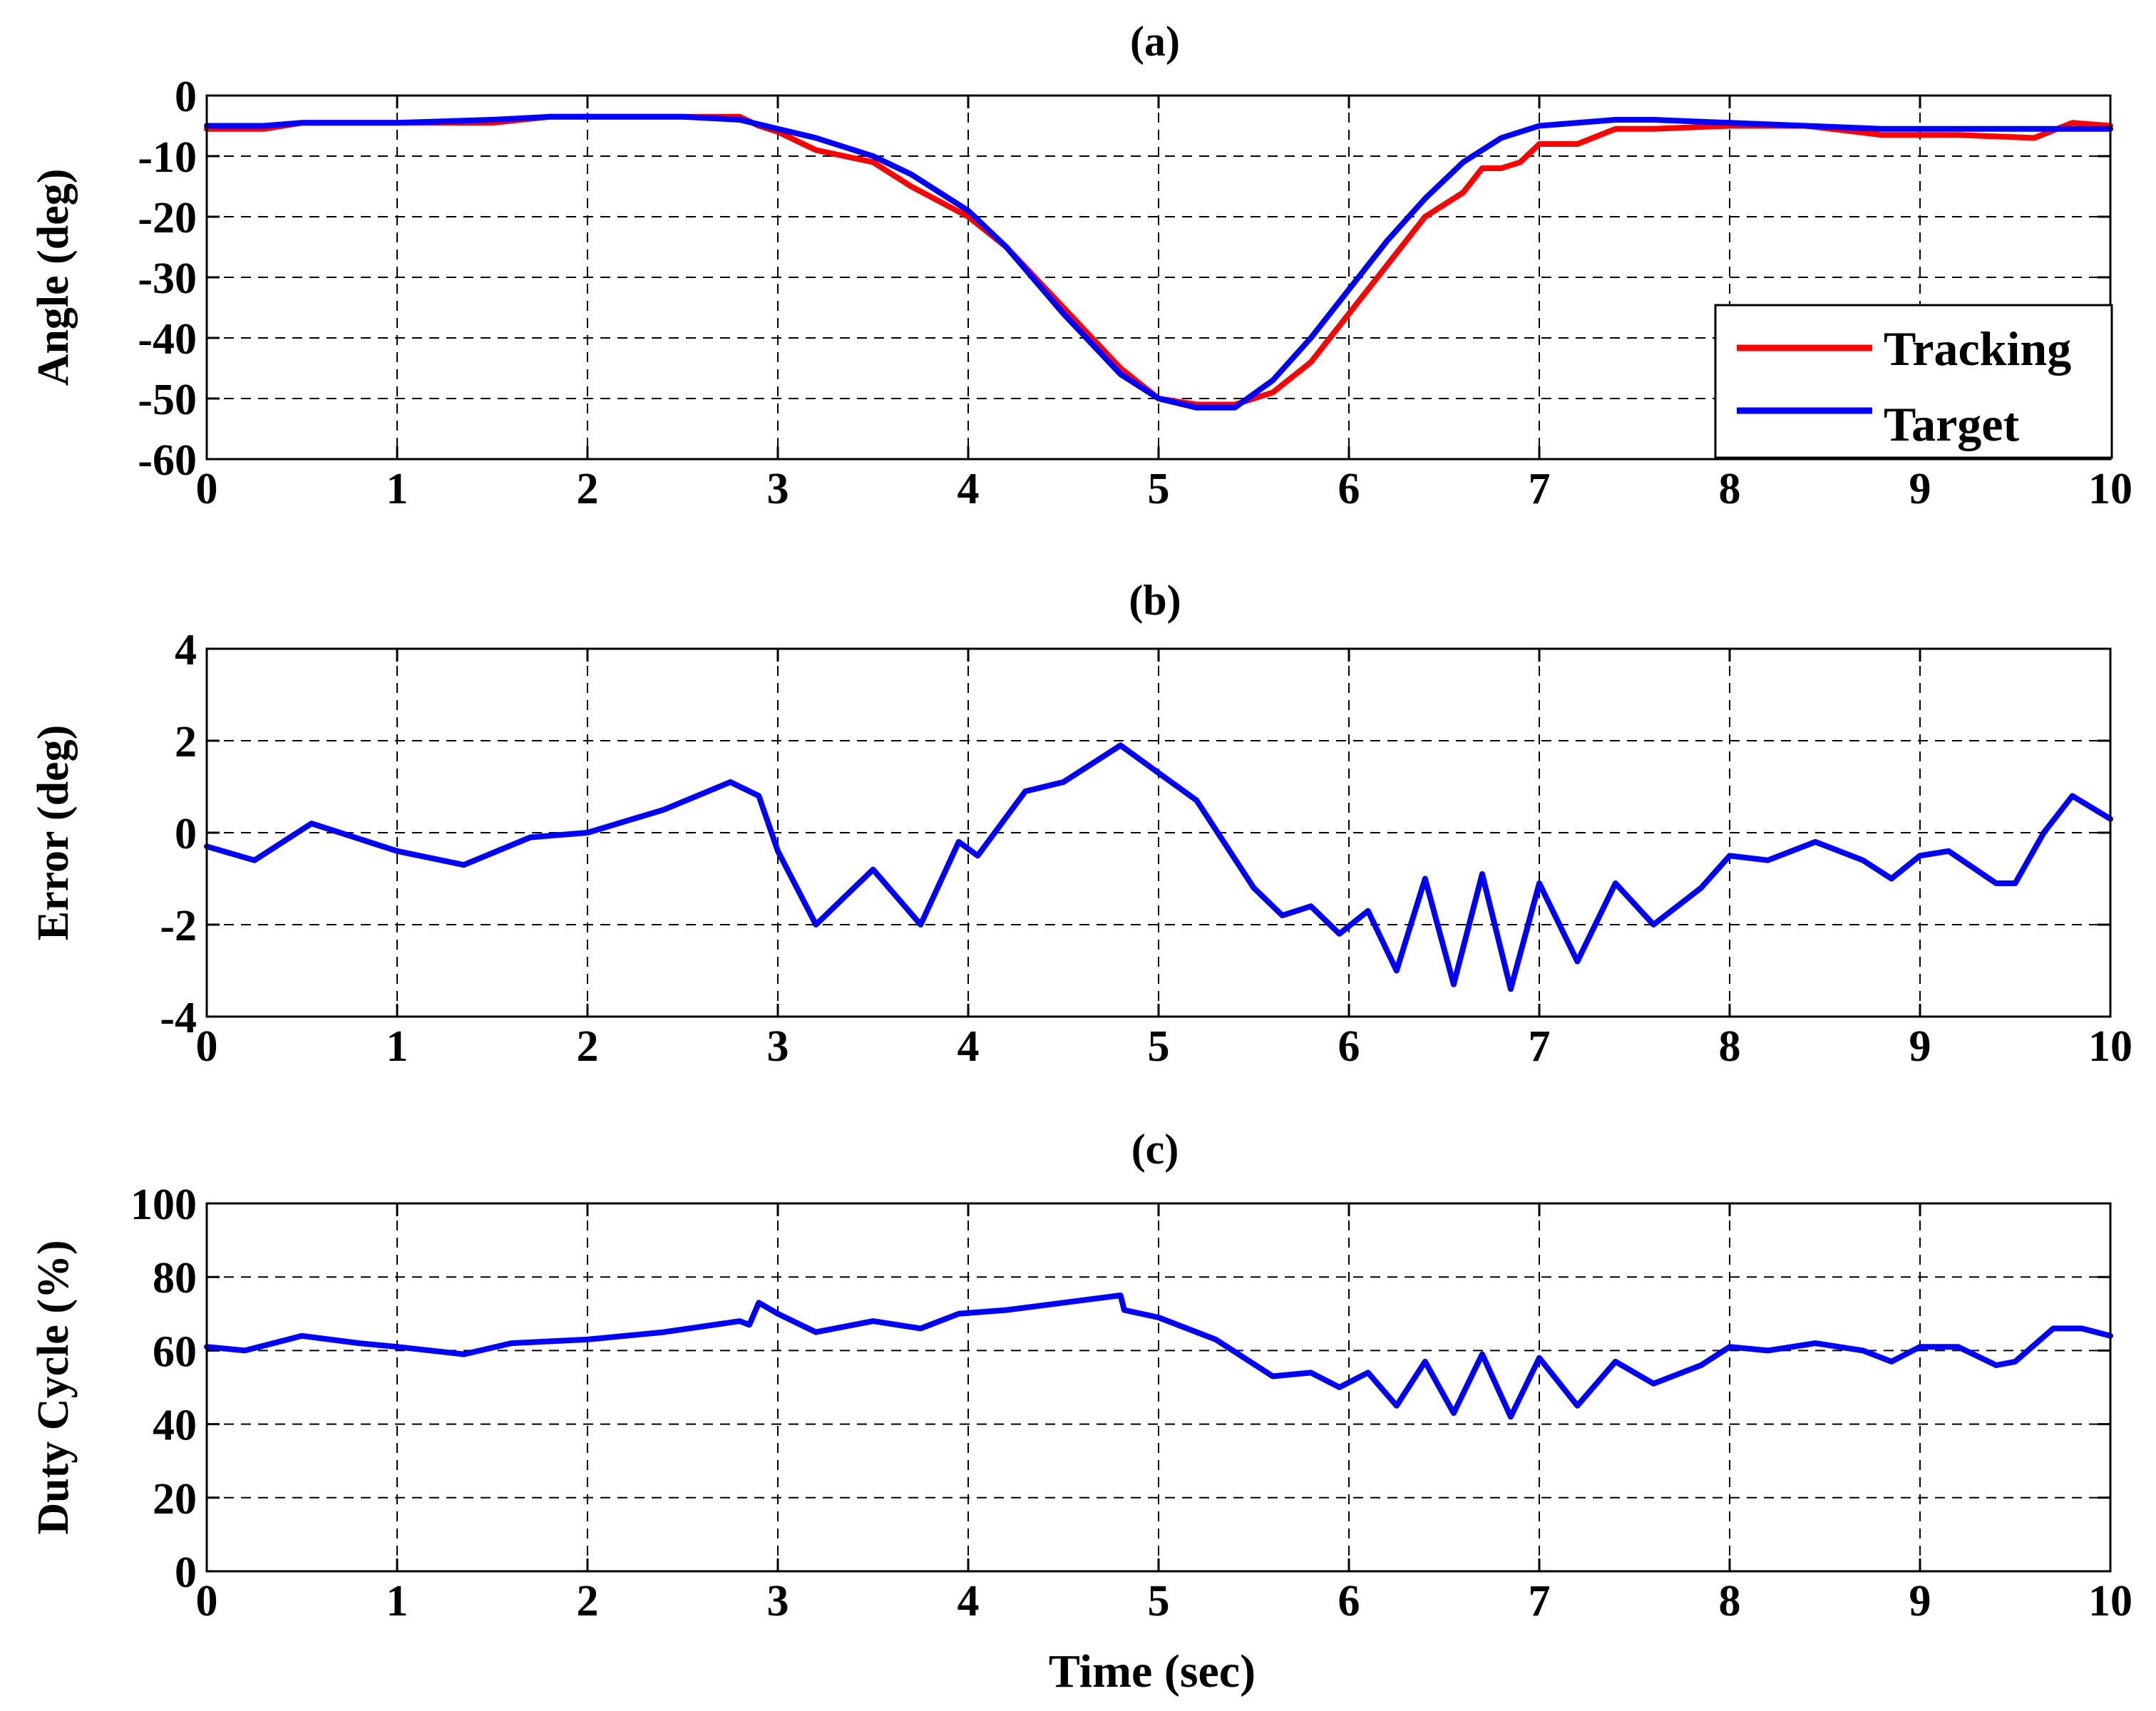  What do you see at coordinates (588, 1046) in the screenshot?
I see `panel-b-xtick-label: 2` at bounding box center [588, 1046].